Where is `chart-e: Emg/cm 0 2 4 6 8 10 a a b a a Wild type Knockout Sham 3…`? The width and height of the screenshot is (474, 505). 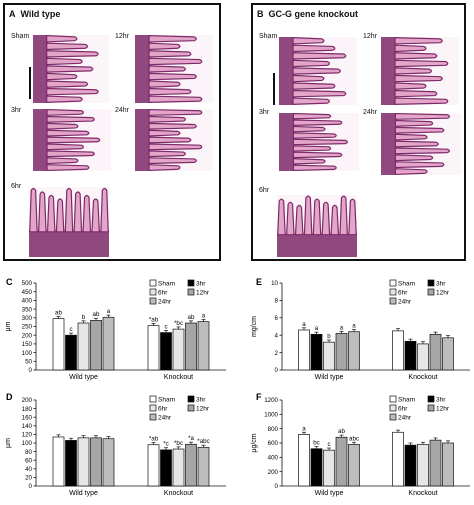
chart-e: Emg/cm 0 2 4 6 8 10 a a b a a Wild type Knockout Sham 3… is located at coordinates (360, 329).